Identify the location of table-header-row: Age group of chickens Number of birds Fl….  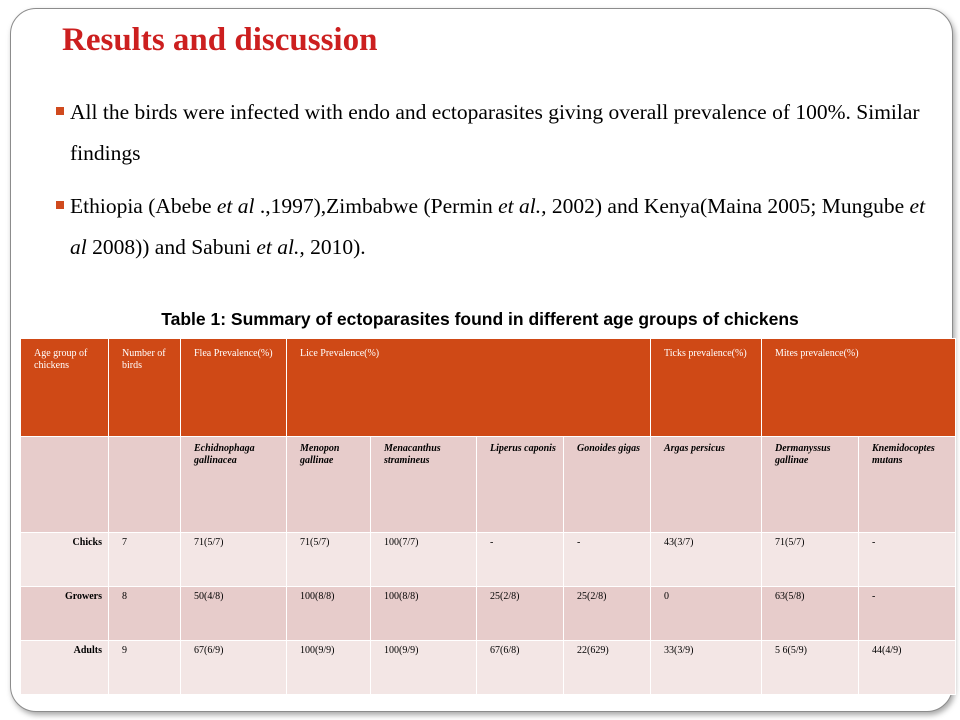
(488, 387).